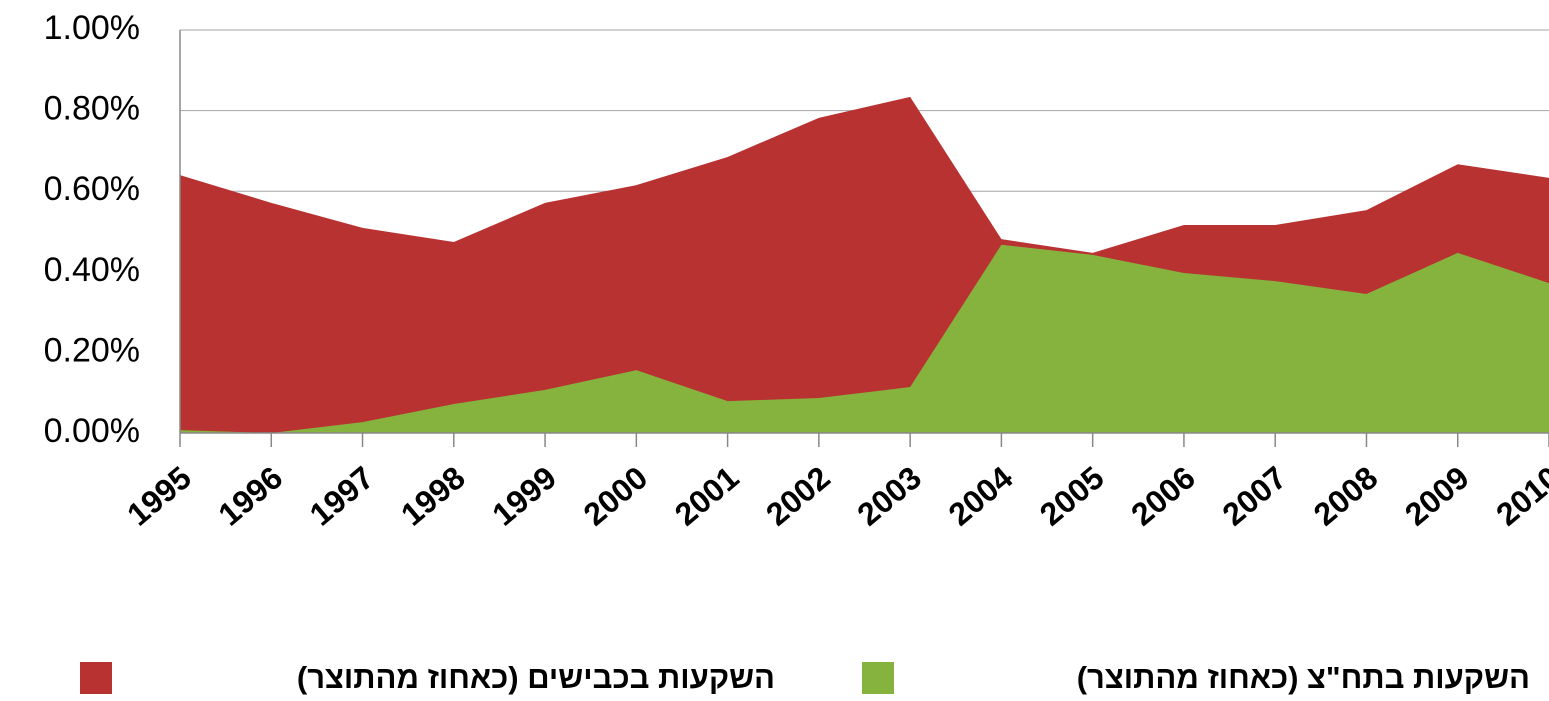 The image size is (1549, 701). Describe the element at coordinates (707, 495) in the screenshot. I see `x-tick-label: 2001` at that location.